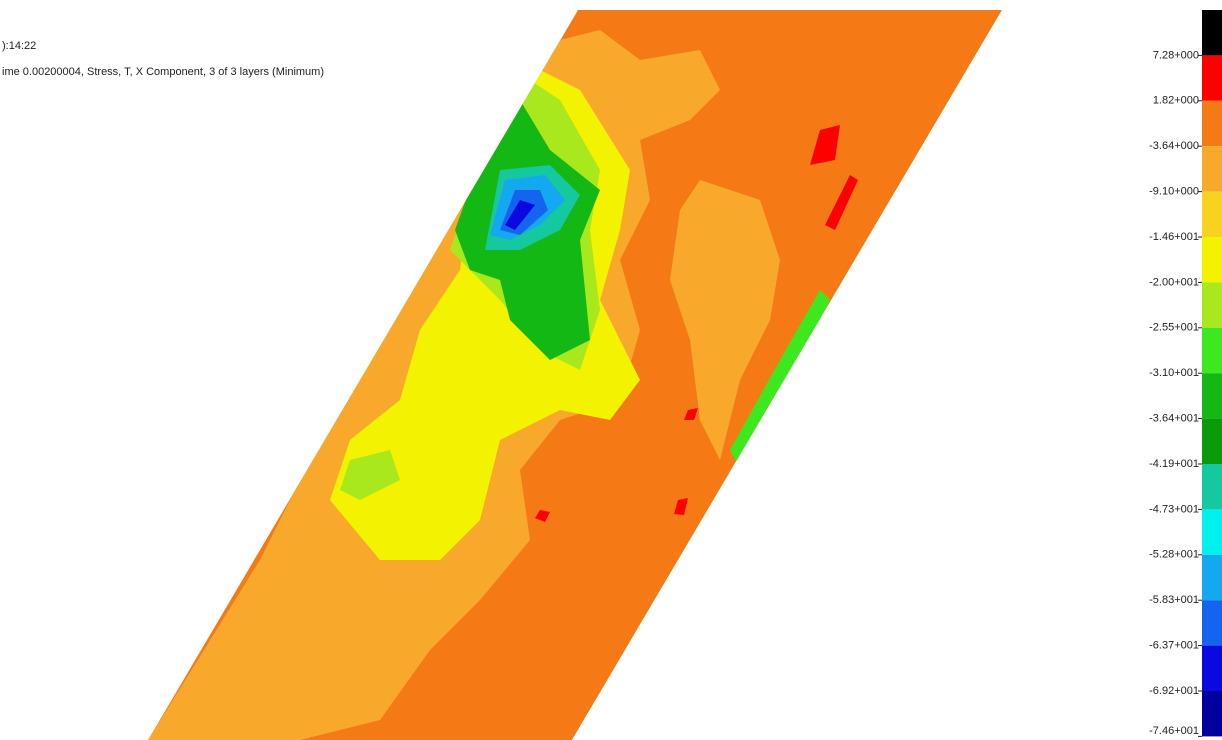 Image resolution: width=1222 pixels, height=740 pixels. Describe the element at coordinates (1174, 328) in the screenshot. I see `legend-label: -2.55+001` at that location.